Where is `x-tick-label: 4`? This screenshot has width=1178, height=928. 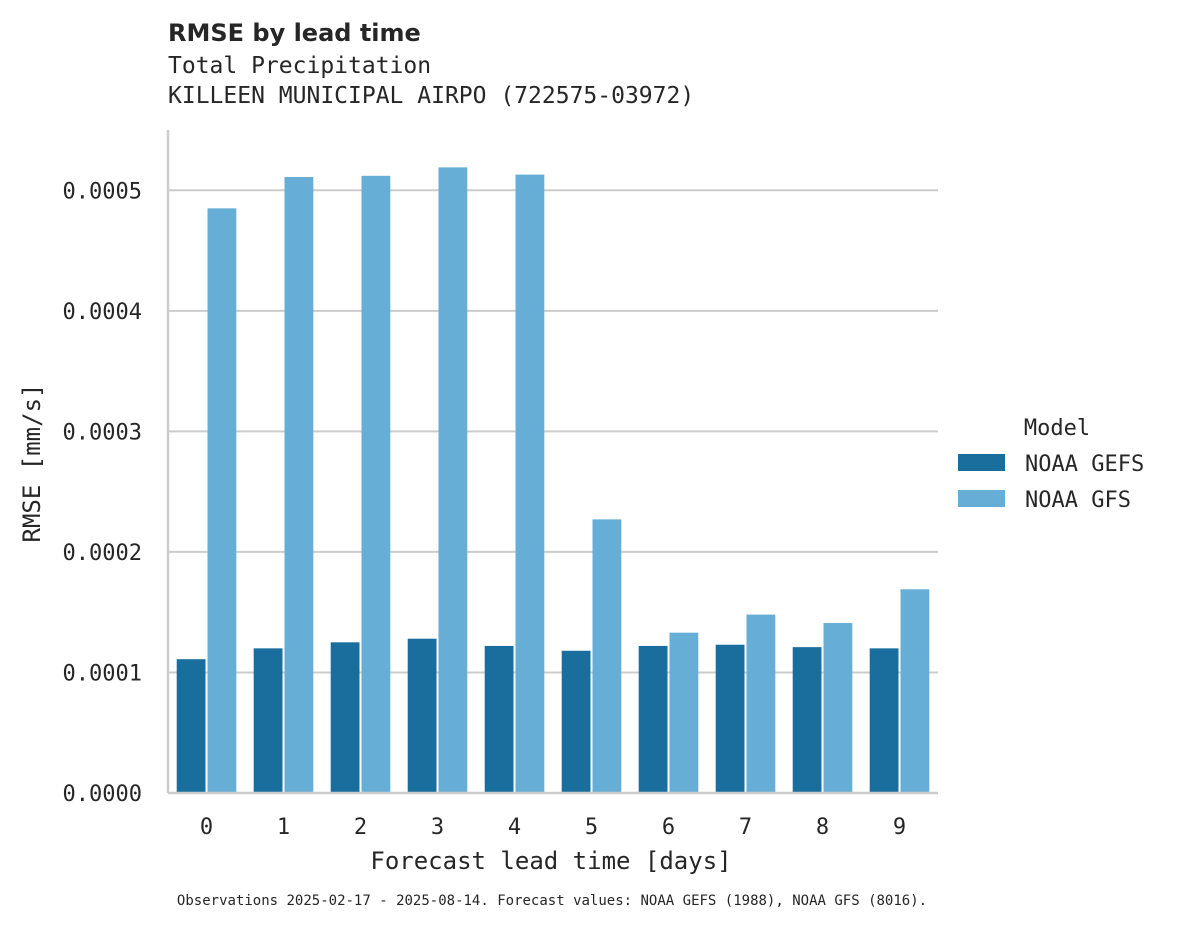
x-tick-label: 4 is located at coordinates (514, 827).